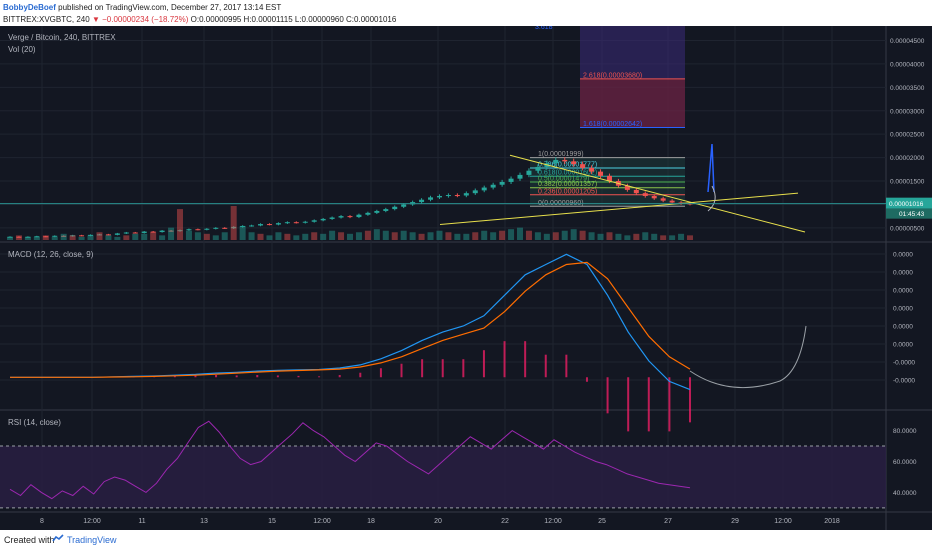 This screenshot has width=932, height=550. Describe the element at coordinates (145, 19) in the screenshot. I see `change-value: −0.00000234 (−18.72%)` at that location.